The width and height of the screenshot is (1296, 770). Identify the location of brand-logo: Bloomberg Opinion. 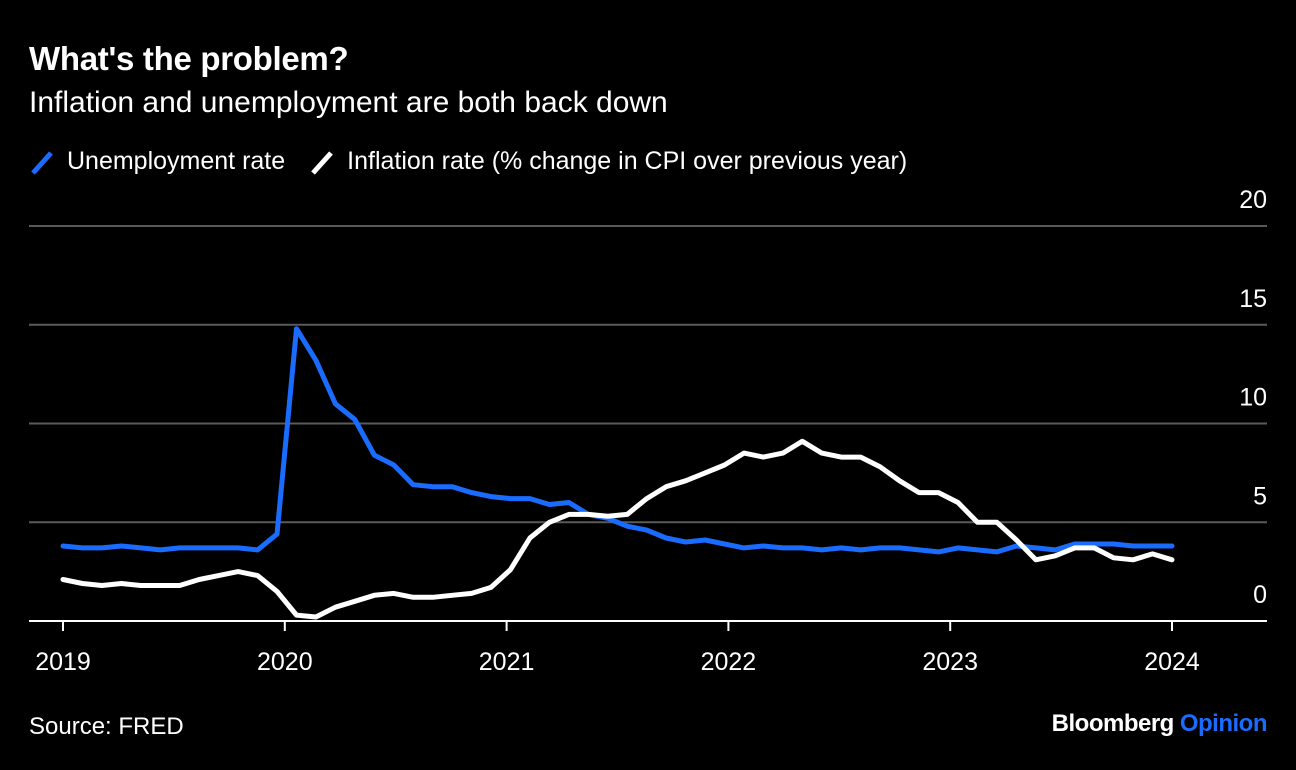
(1159, 724).